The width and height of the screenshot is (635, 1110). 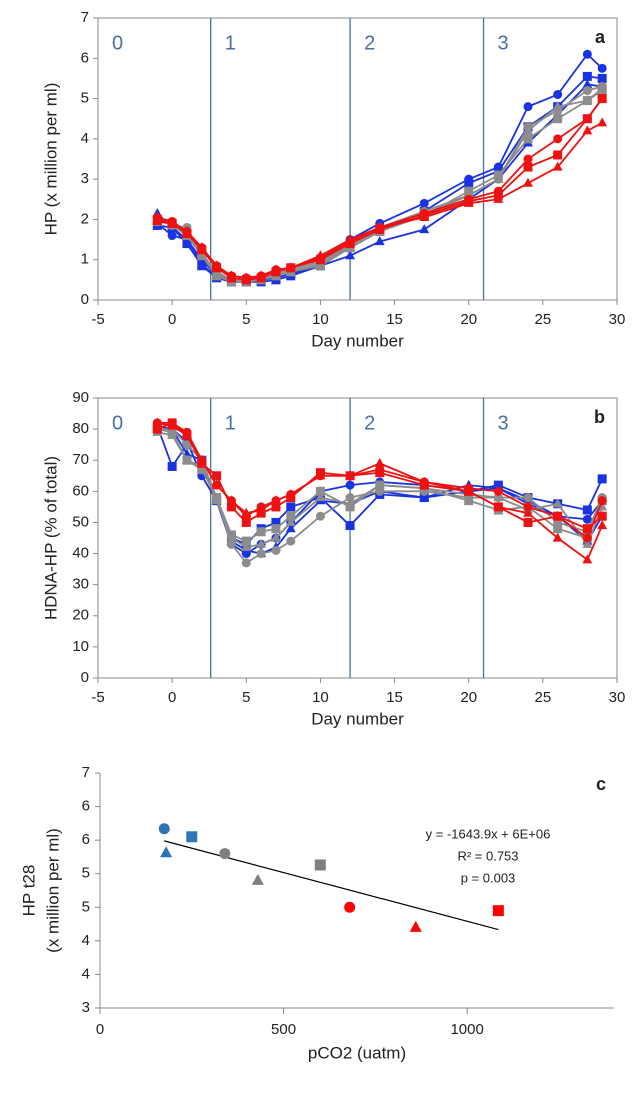 I want to click on x-tick-label: 25, so click(x=543, y=697).